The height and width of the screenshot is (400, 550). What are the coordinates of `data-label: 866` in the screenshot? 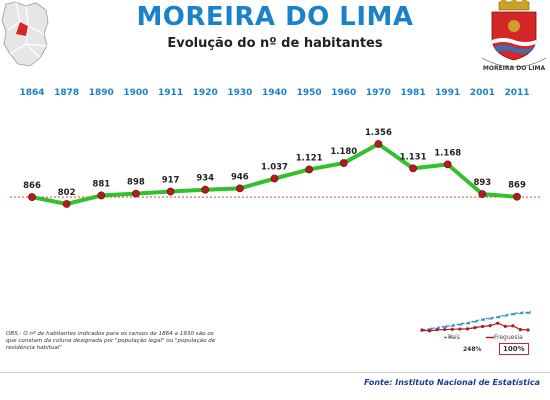 It's located at (32, 186).